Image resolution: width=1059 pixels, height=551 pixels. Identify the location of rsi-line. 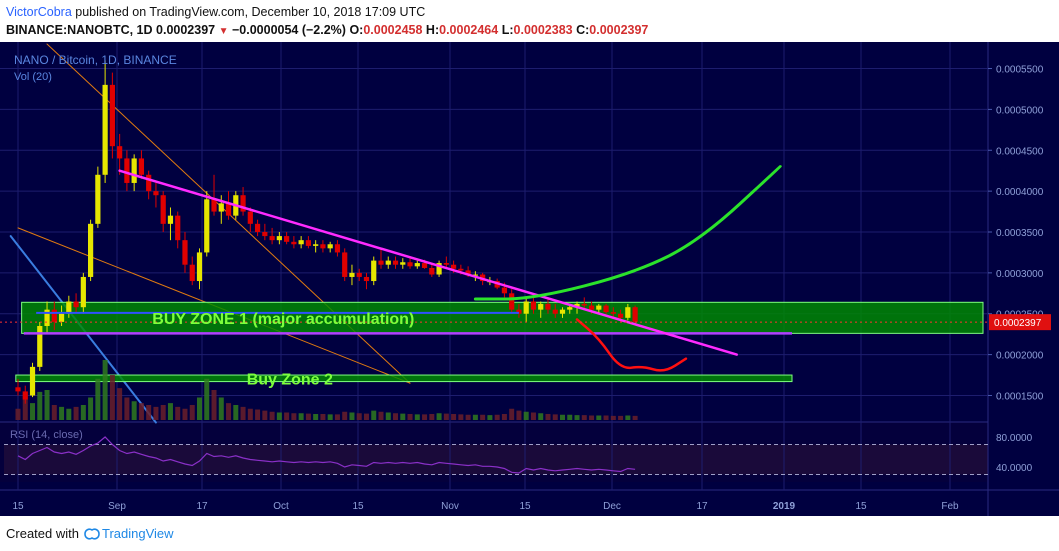
(326, 455).